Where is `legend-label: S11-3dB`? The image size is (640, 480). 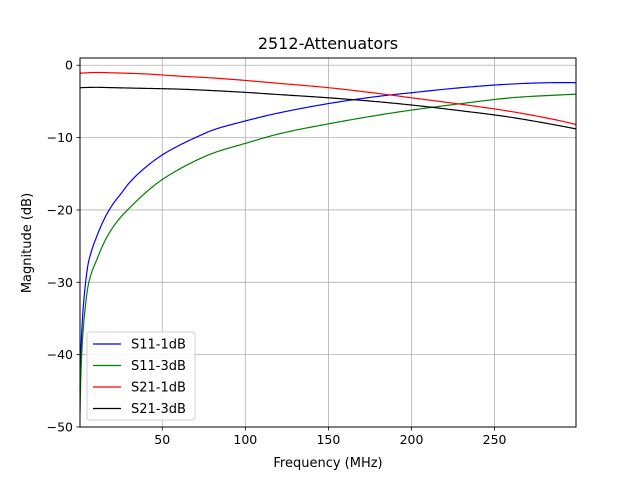 legend-label: S11-3dB is located at coordinates (158, 366).